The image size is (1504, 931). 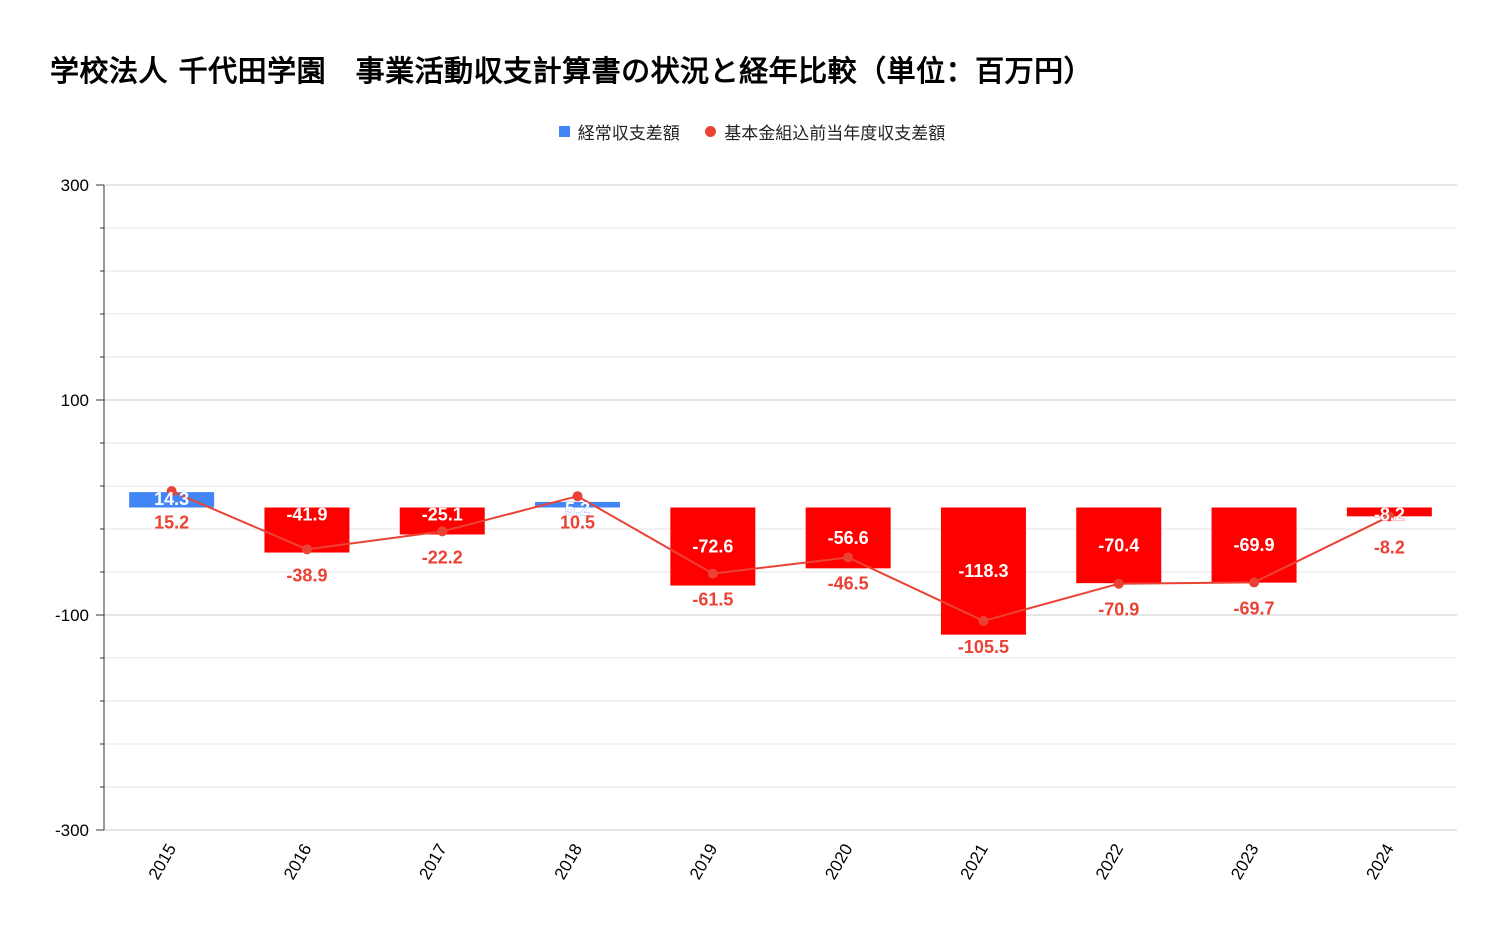 What do you see at coordinates (983, 571) in the screenshot?
I see `bar-value-label: -118.3` at bounding box center [983, 571].